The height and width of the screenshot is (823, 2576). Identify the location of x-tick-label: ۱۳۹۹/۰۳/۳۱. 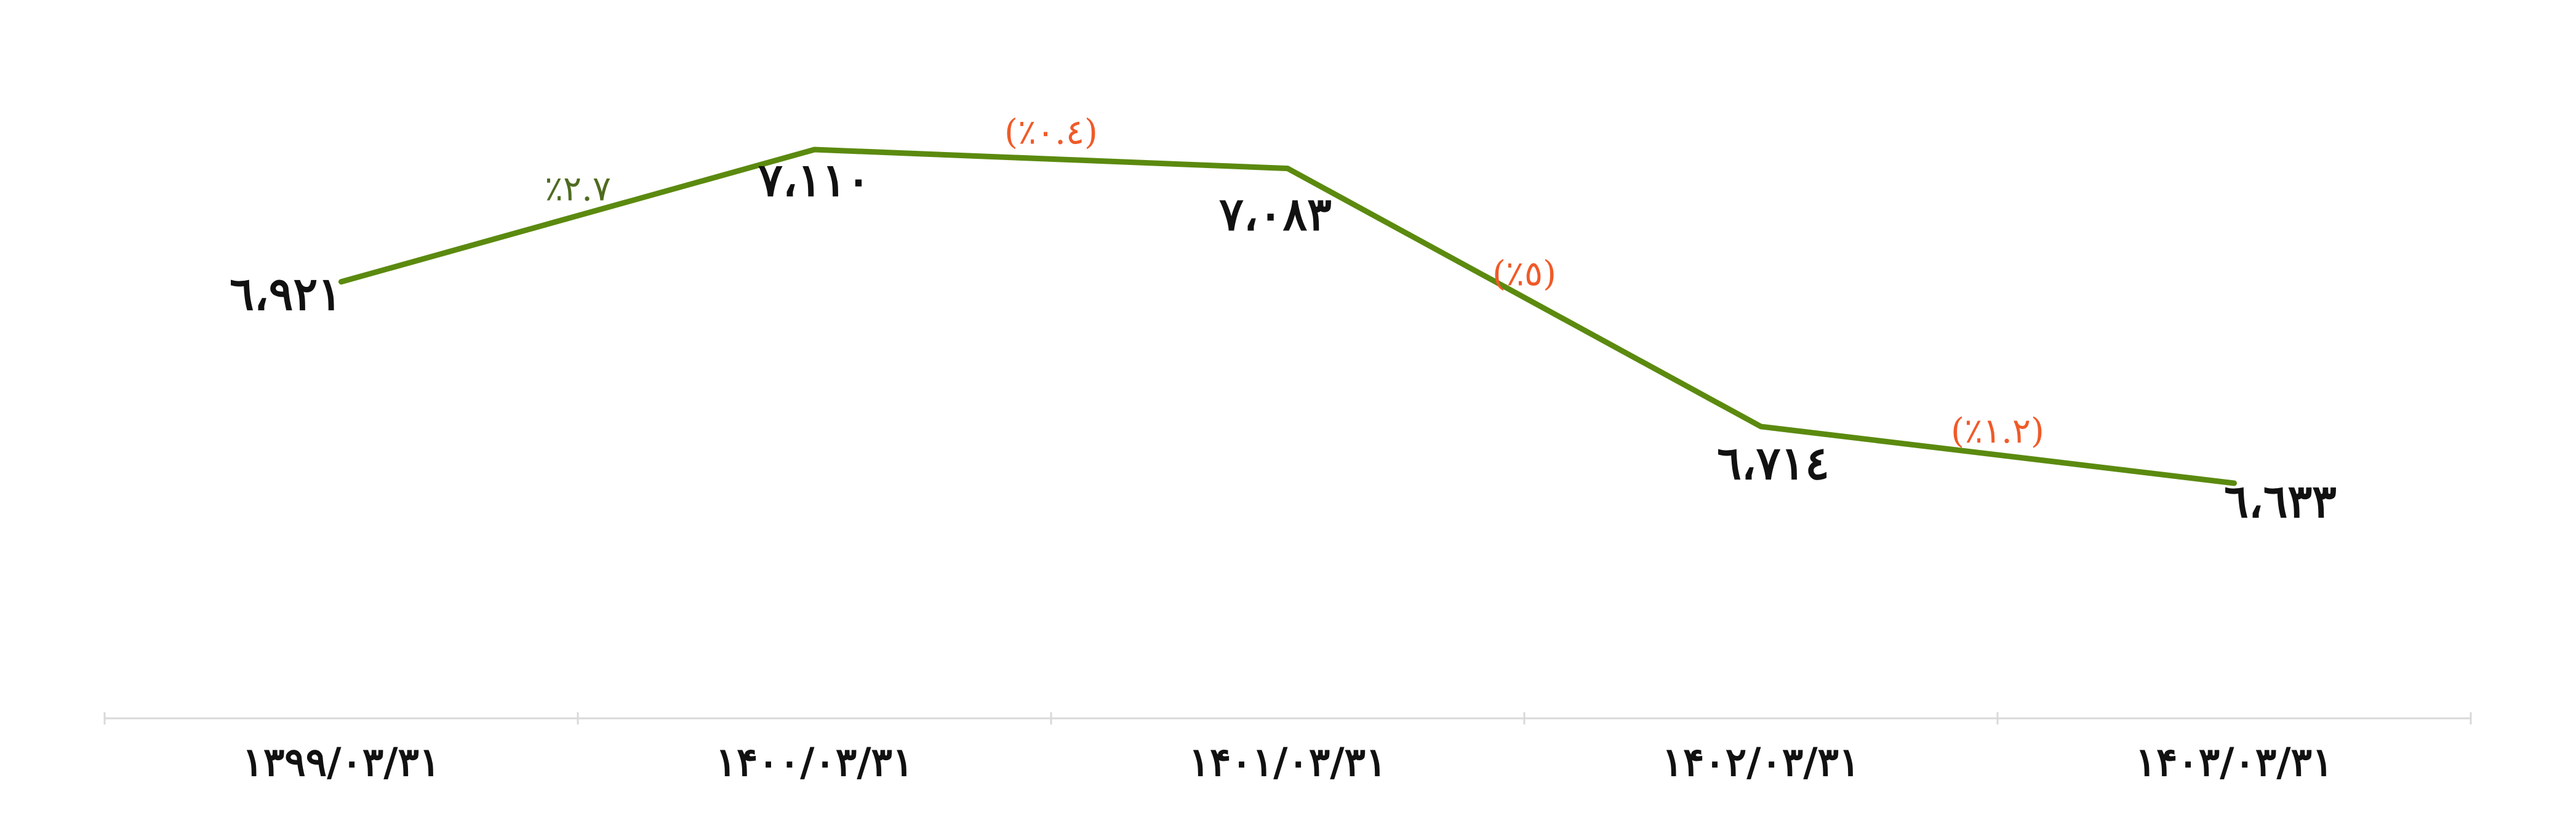
(341, 762).